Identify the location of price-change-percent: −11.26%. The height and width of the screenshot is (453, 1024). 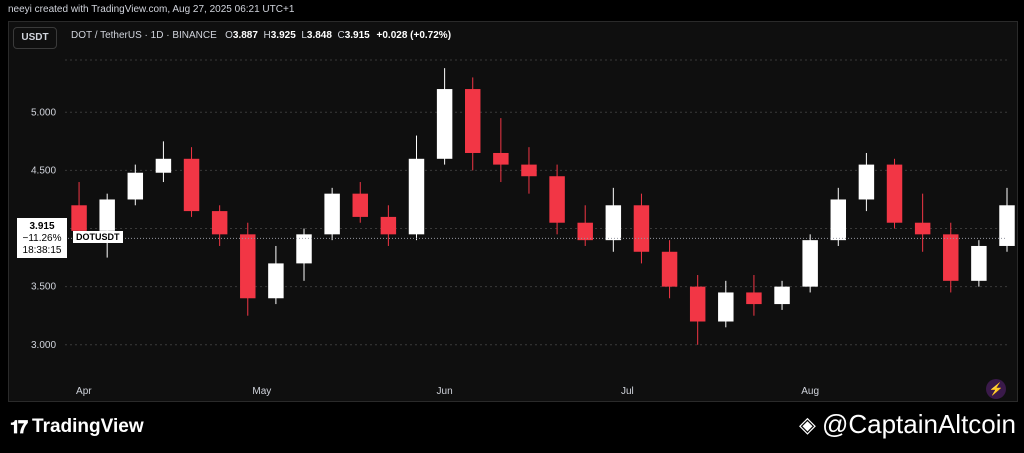
(42, 239).